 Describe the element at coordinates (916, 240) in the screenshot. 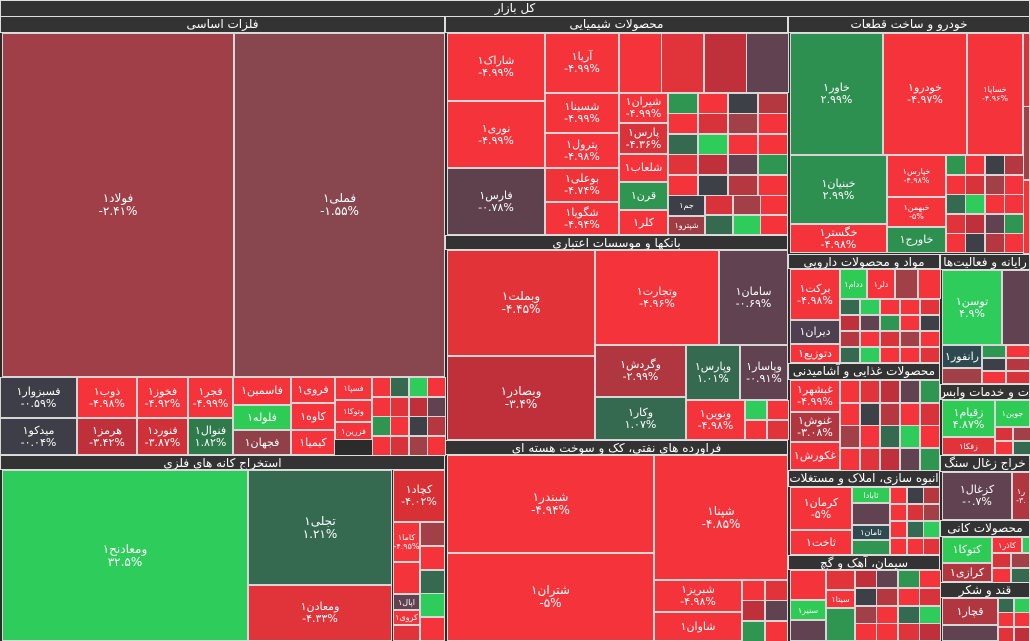

I see `stock-tile: خاورج۱` at that location.